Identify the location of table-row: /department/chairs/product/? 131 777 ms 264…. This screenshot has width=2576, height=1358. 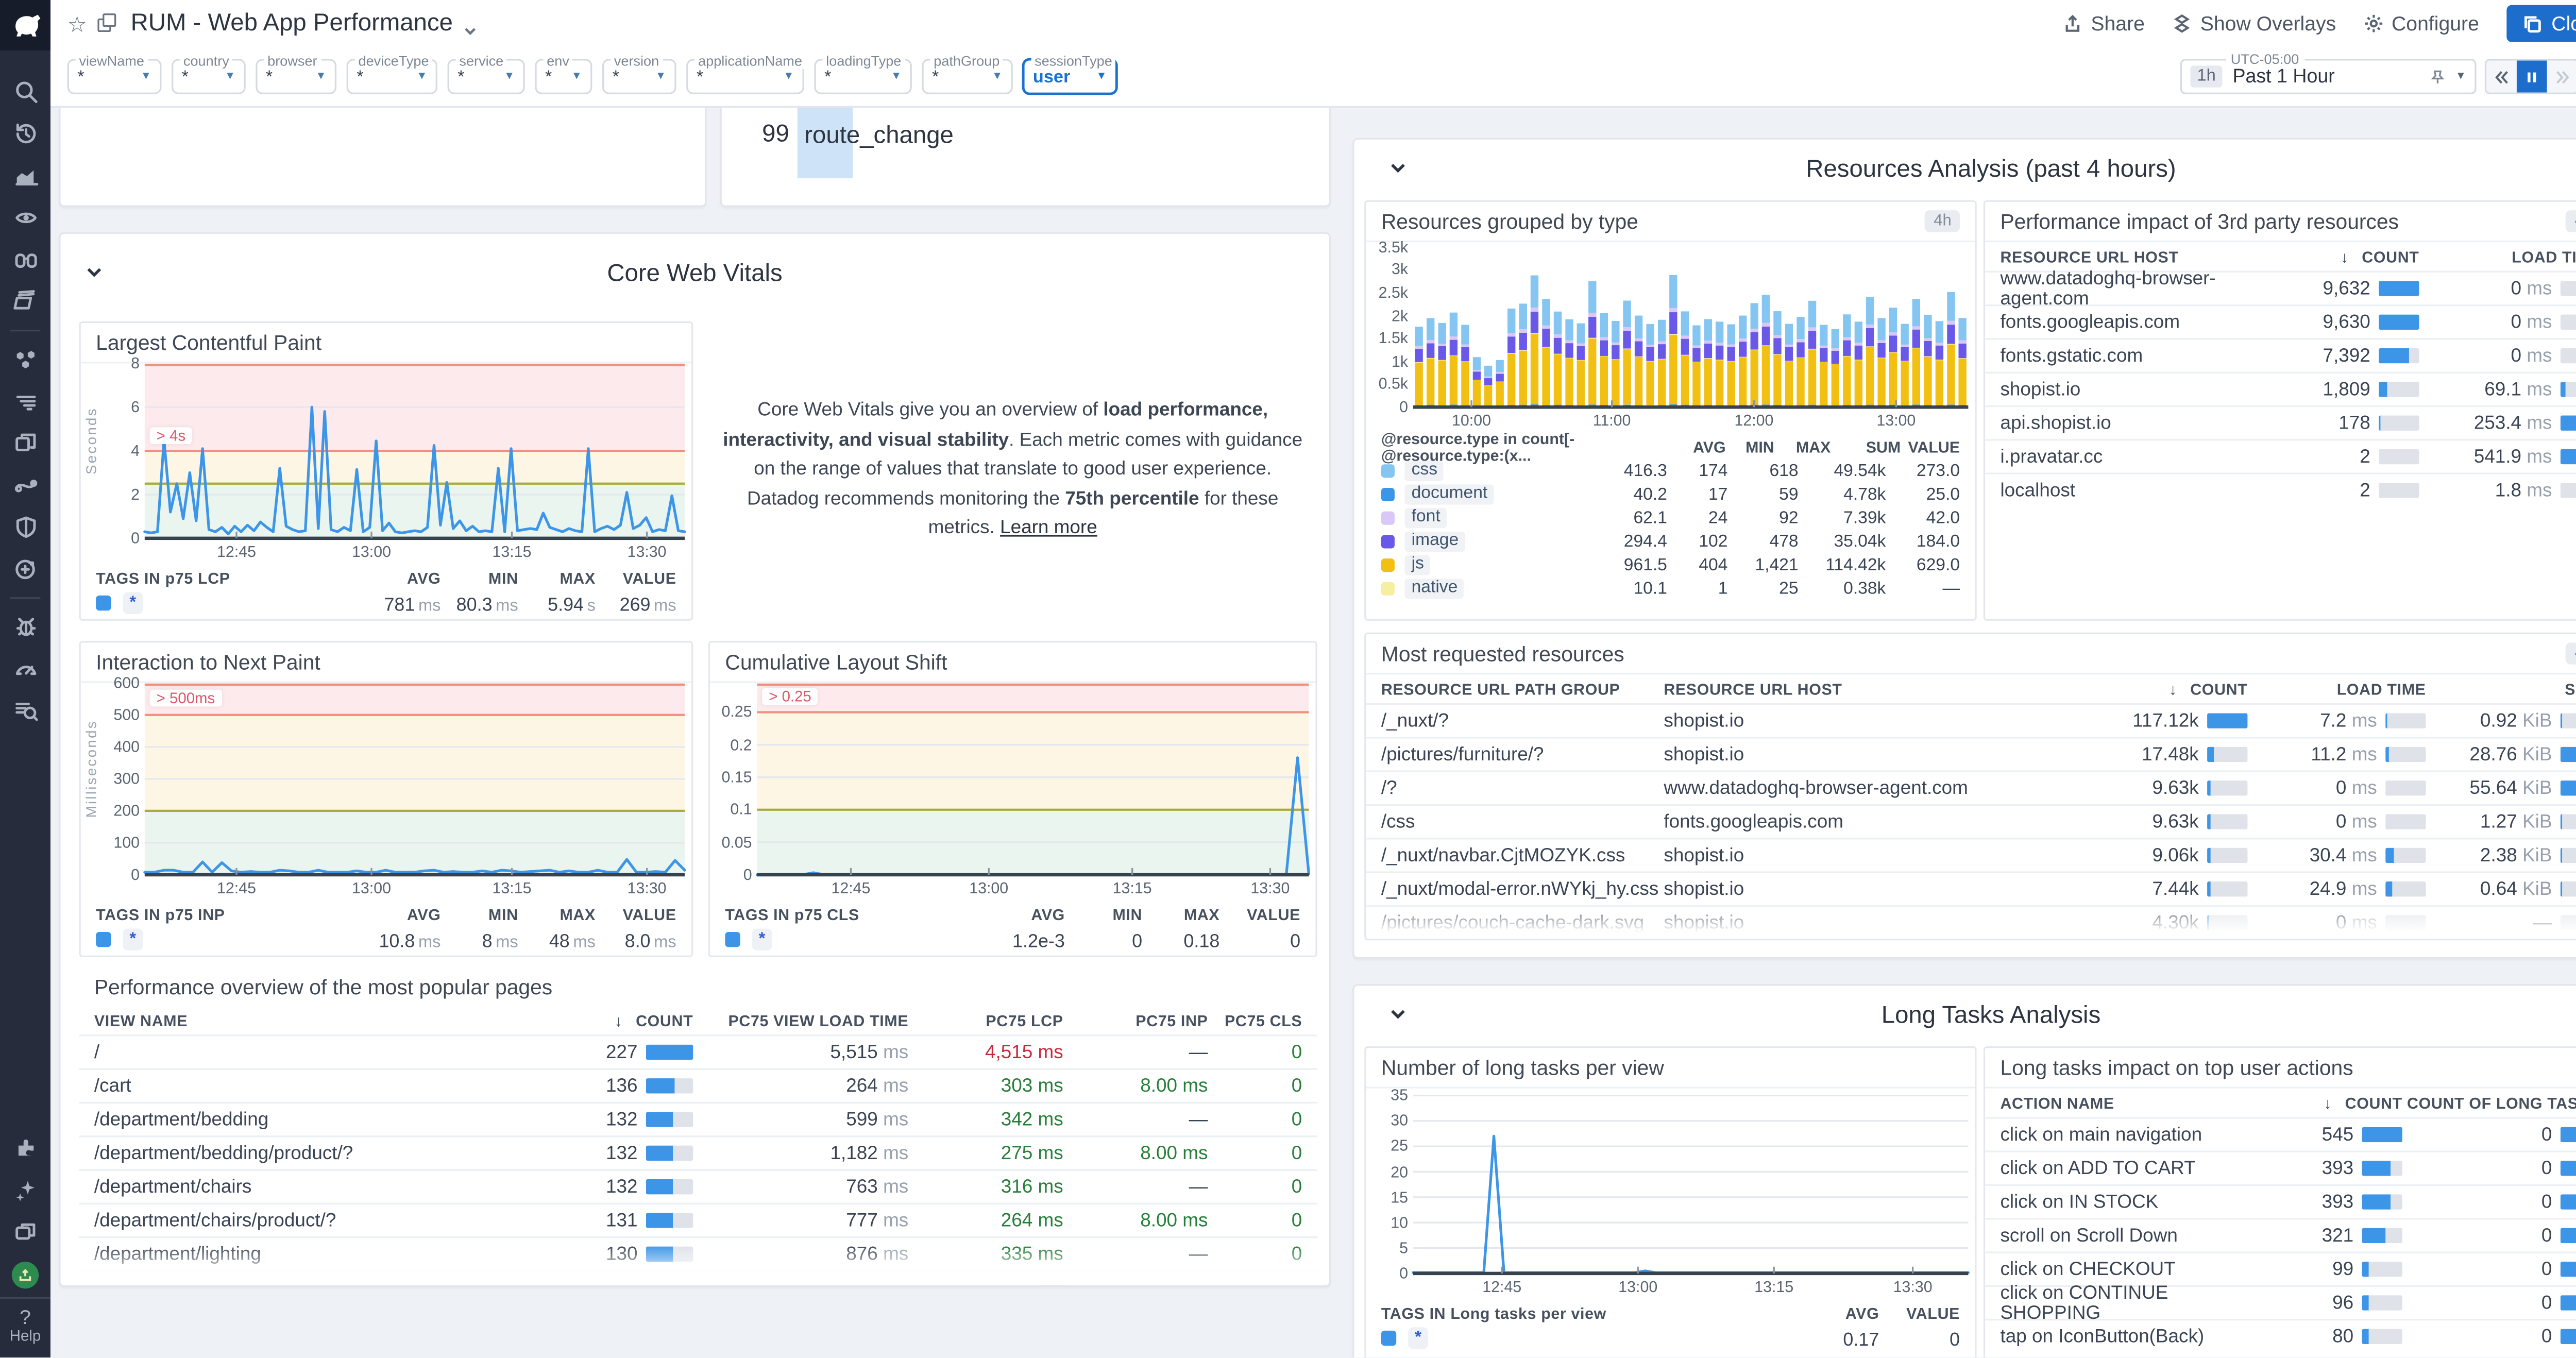
(698, 1219).